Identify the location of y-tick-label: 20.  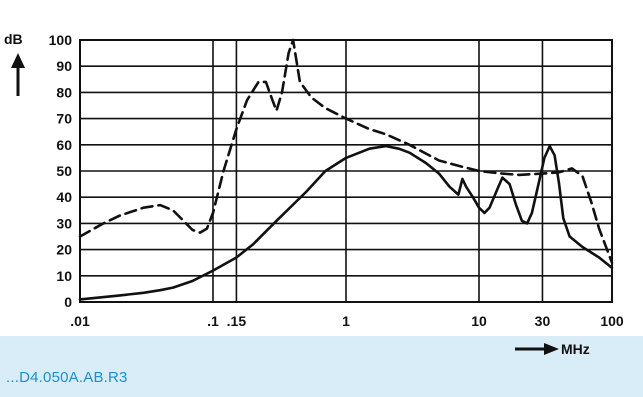
(64, 250).